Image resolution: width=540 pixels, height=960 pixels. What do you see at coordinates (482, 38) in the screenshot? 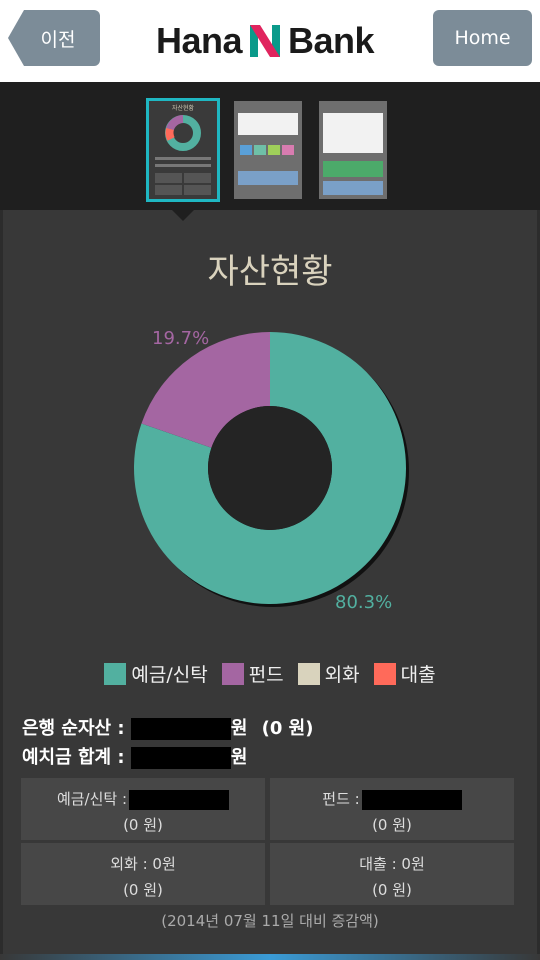
I see `home-button: Home` at bounding box center [482, 38].